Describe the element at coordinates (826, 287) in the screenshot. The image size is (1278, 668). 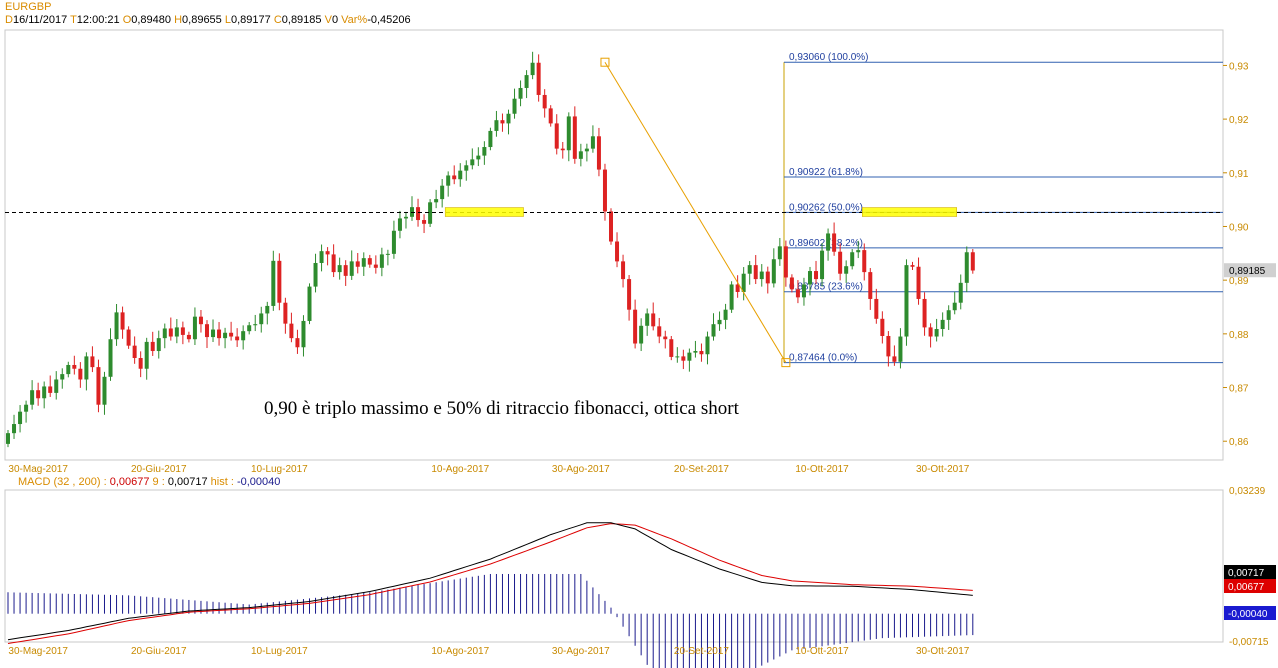
I see `fib-level-label: 0,88785 (23.6%)` at that location.